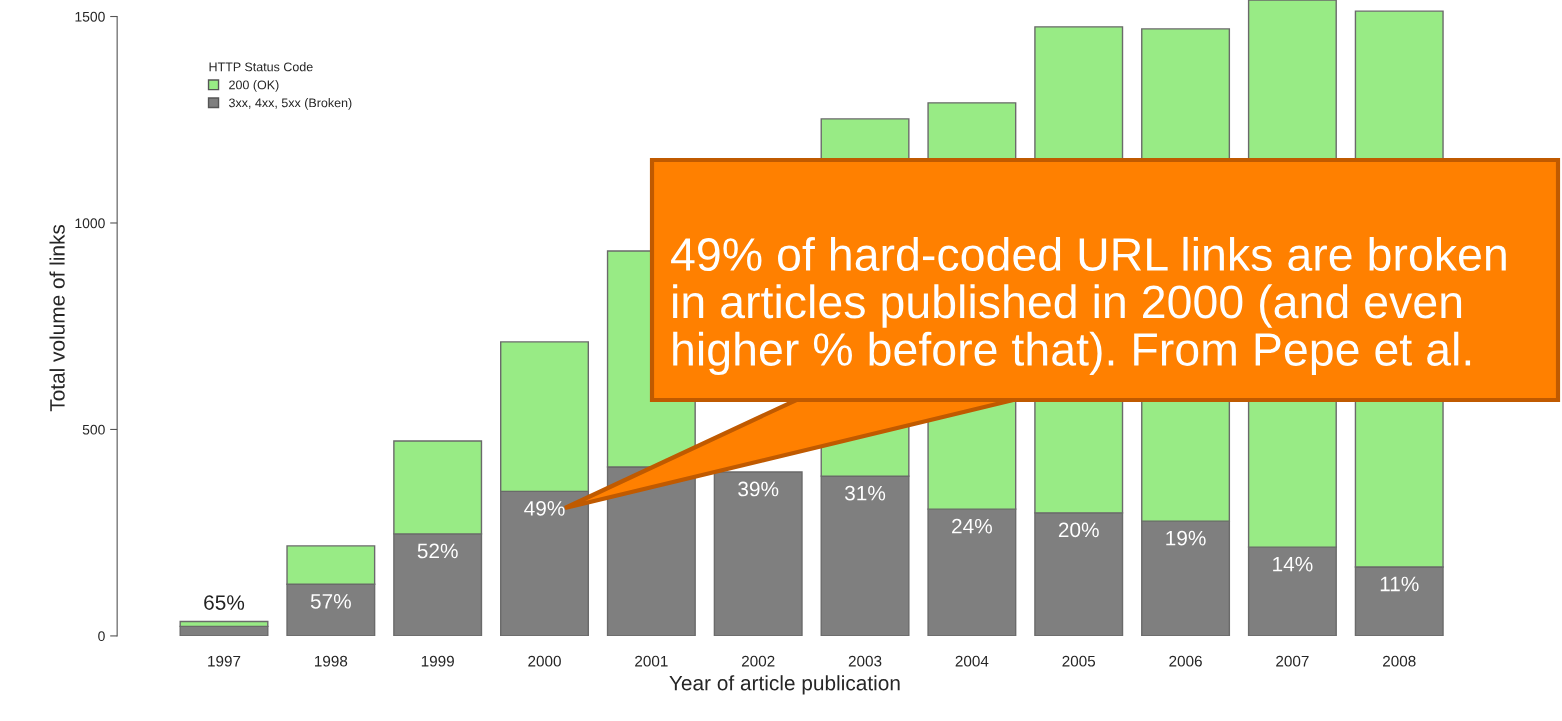 This screenshot has width=1562, height=721. Describe the element at coordinates (784, 685) in the screenshot. I see `x-axis-title: Year of article publication` at that location.